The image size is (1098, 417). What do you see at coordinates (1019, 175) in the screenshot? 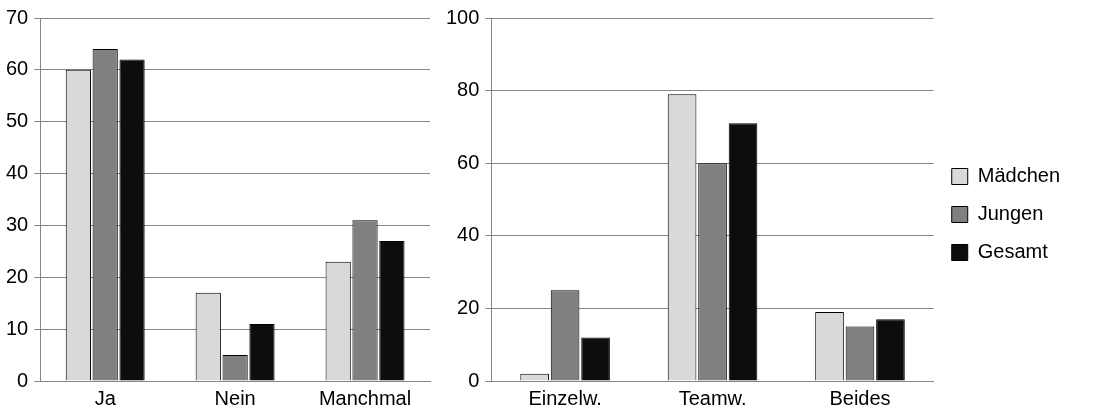
I see `legend-label: Mädchen` at bounding box center [1019, 175].